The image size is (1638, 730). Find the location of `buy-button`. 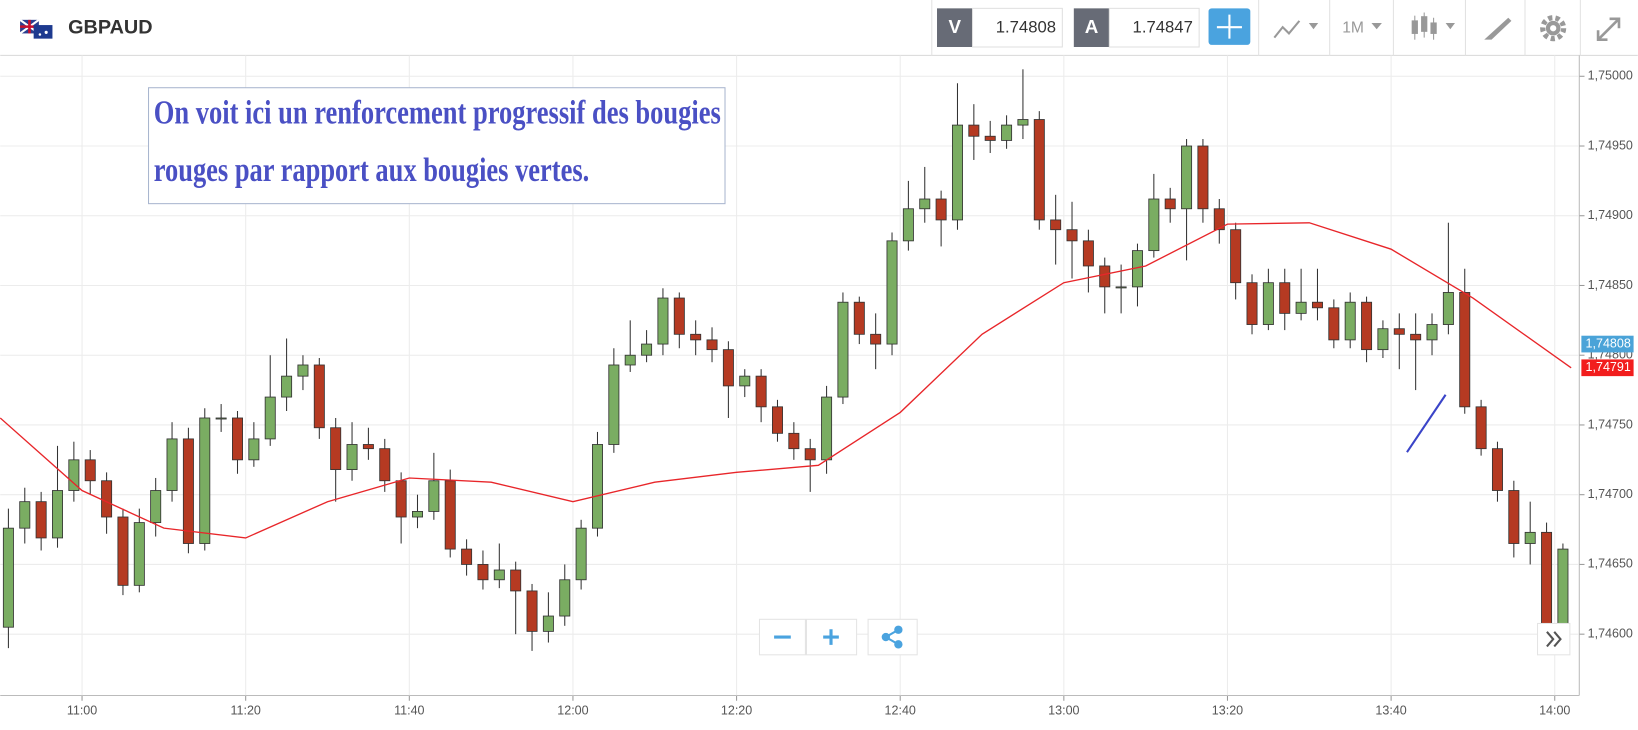

buy-button is located at coordinates (1091, 27).